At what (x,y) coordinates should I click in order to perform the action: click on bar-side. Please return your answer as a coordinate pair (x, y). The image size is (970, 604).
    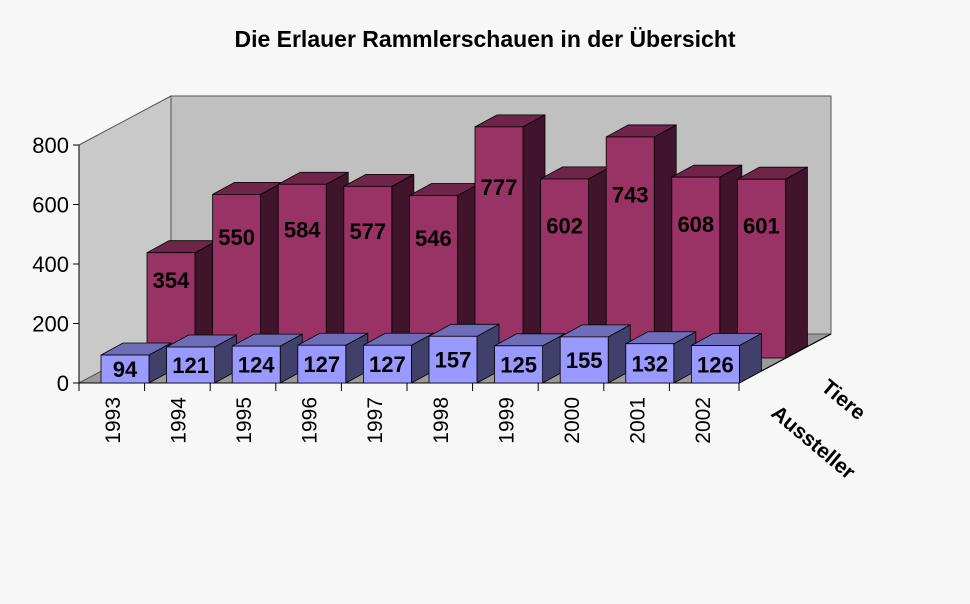
    Looking at the image, I should click on (796, 262).